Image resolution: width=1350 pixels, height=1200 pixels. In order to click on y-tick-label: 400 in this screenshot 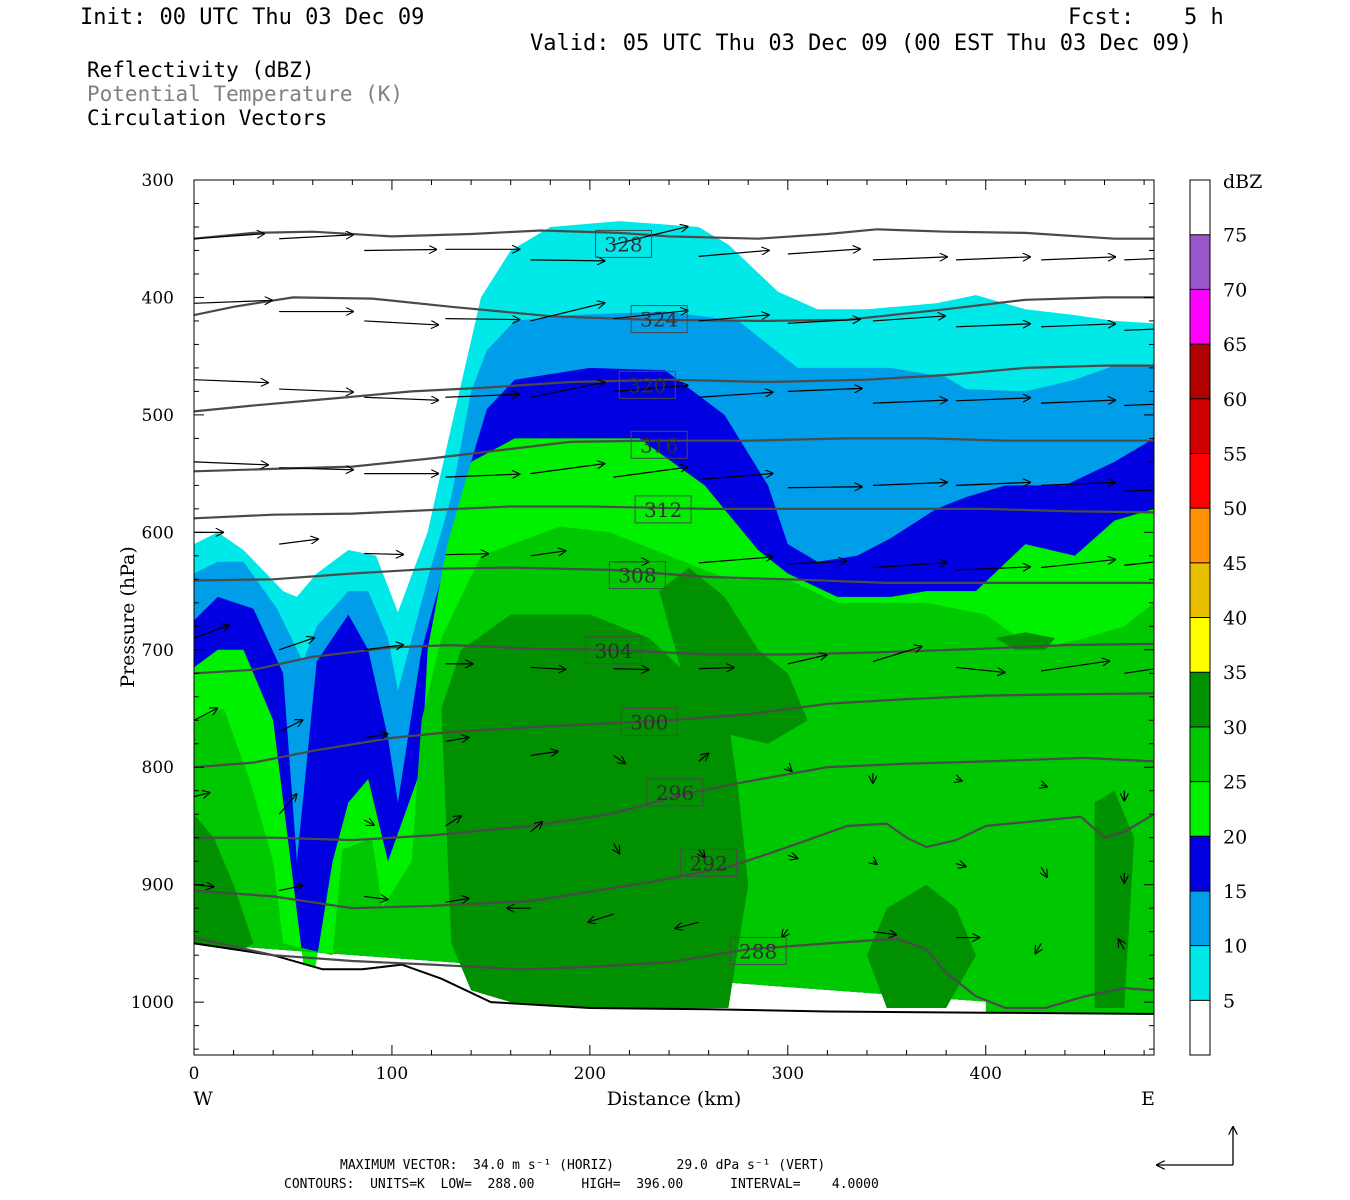, I will do `click(158, 298)`.